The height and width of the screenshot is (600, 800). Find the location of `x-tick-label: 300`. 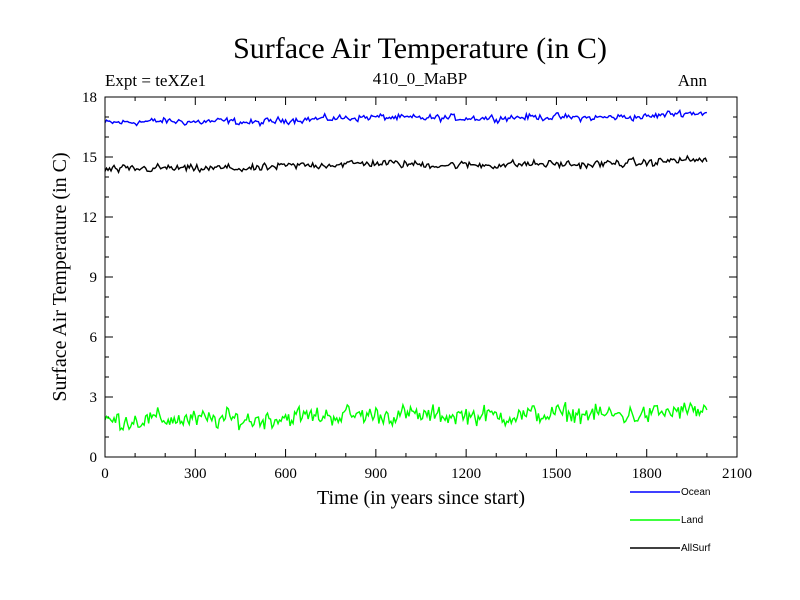

x-tick-label: 300 is located at coordinates (195, 474).